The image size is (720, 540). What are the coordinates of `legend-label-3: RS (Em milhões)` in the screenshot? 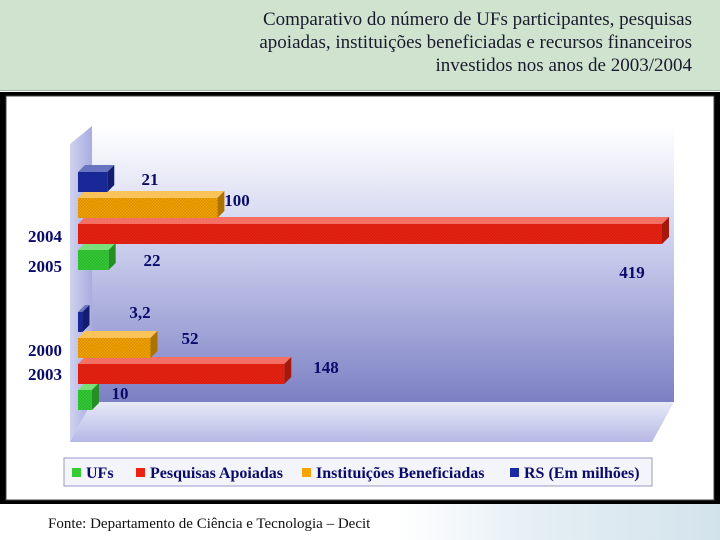 It's located at (582, 473).